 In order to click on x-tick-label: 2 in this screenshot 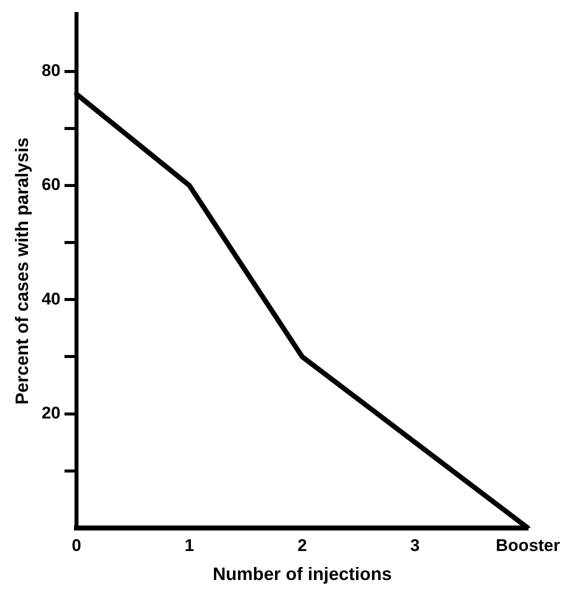, I will do `click(302, 545)`.